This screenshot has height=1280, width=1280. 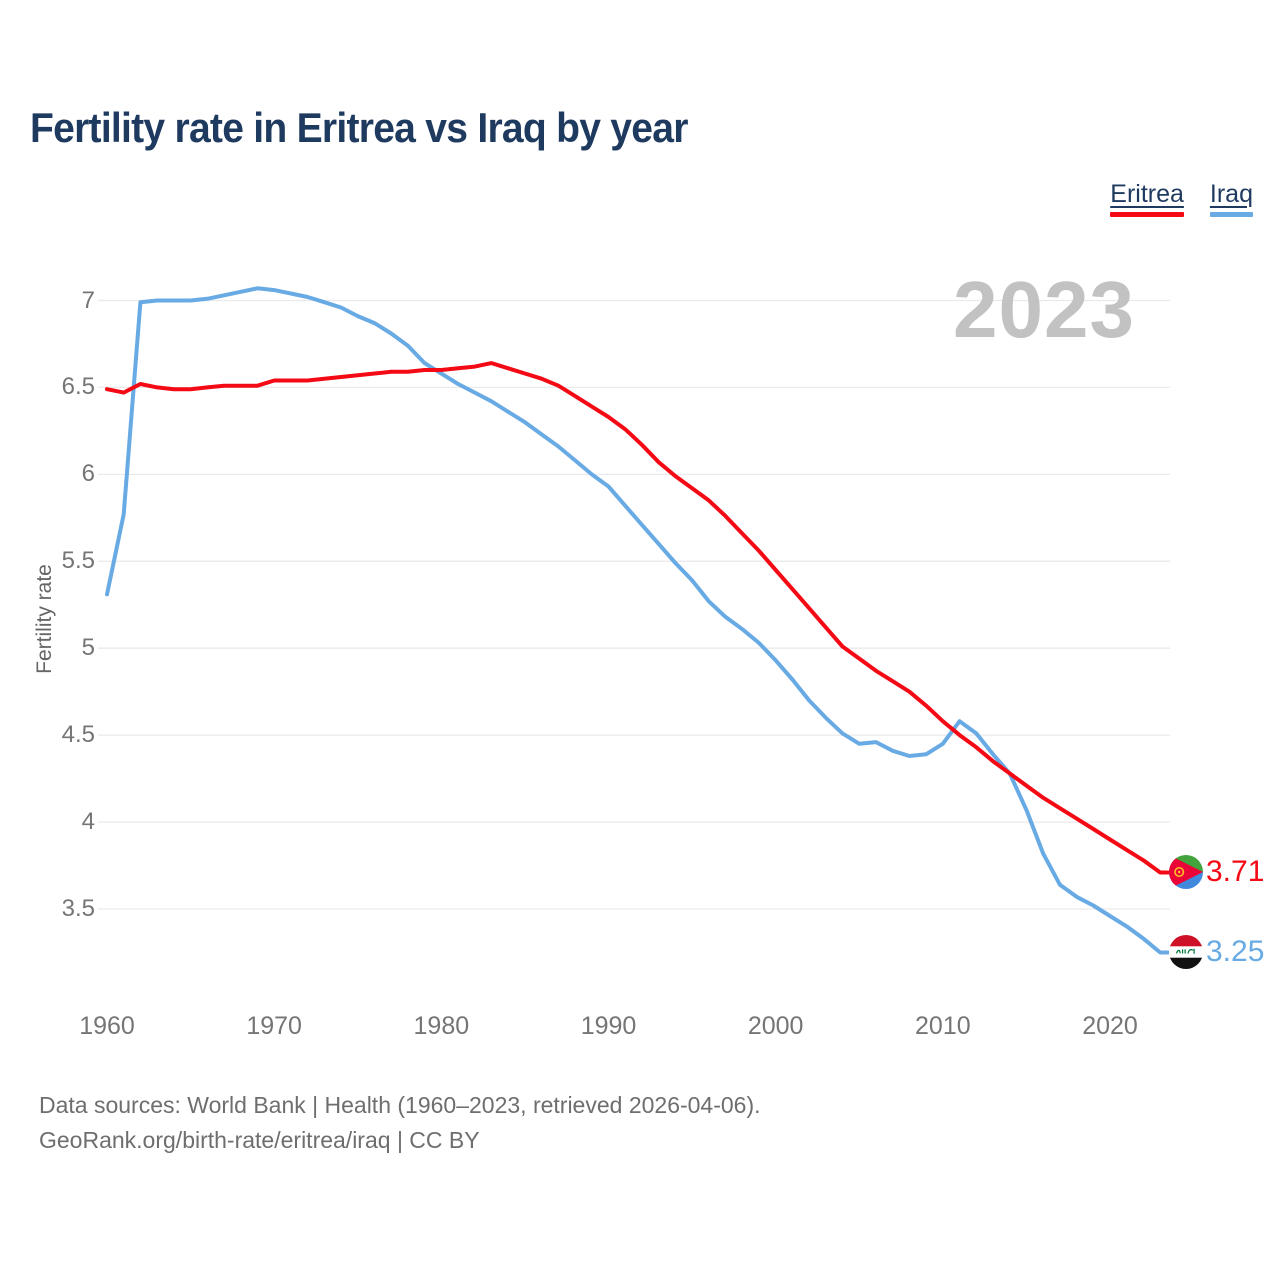 I want to click on x-tick-label: 1970, so click(x=274, y=1026).